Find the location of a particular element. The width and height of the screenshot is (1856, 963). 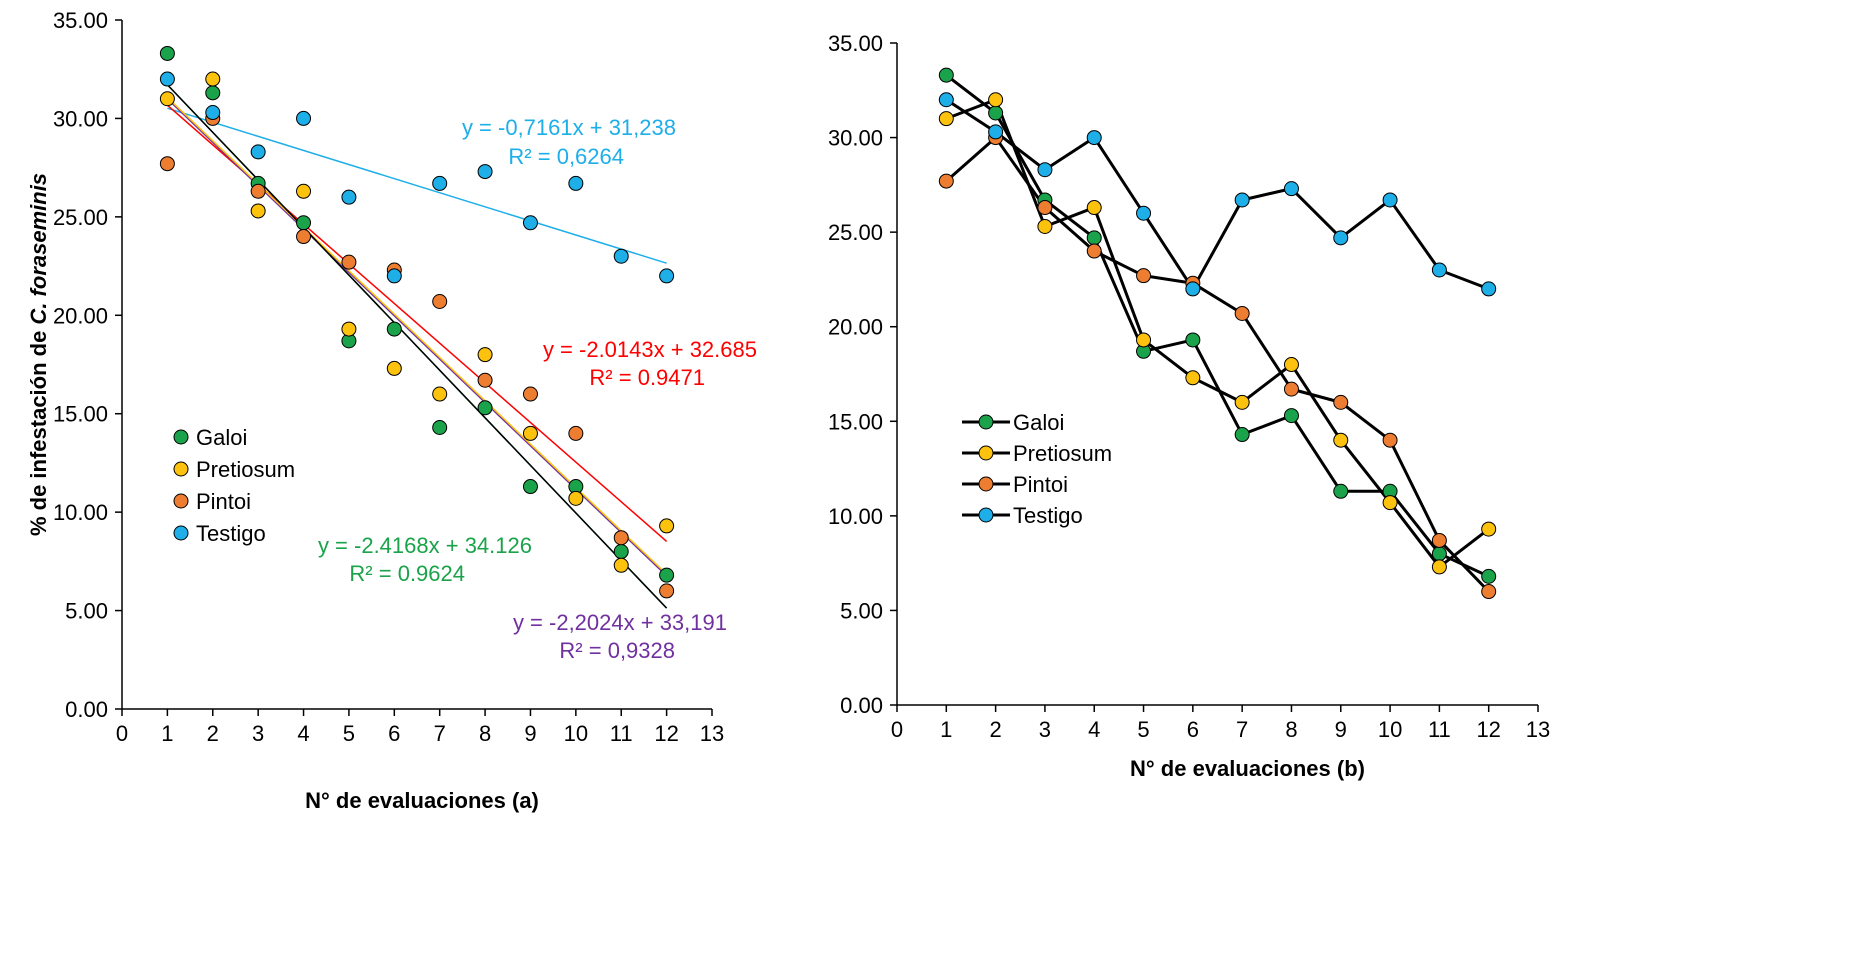

trendline-equation: y = -2,2024x + 33,191 is located at coordinates (620, 622).